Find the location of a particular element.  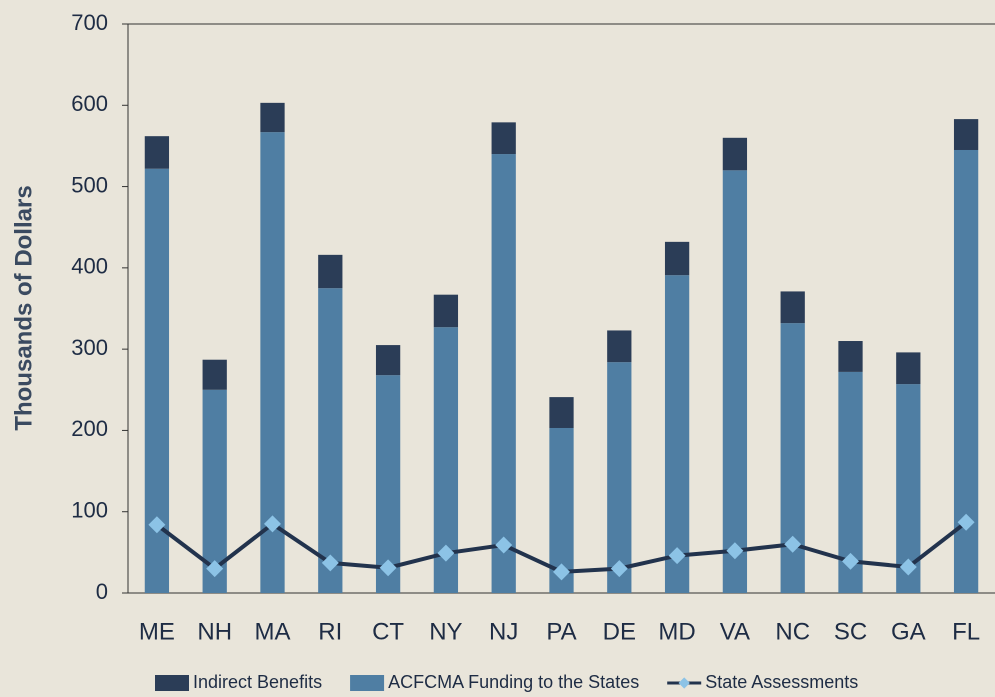

y-tick-label: 0 is located at coordinates (102, 591).